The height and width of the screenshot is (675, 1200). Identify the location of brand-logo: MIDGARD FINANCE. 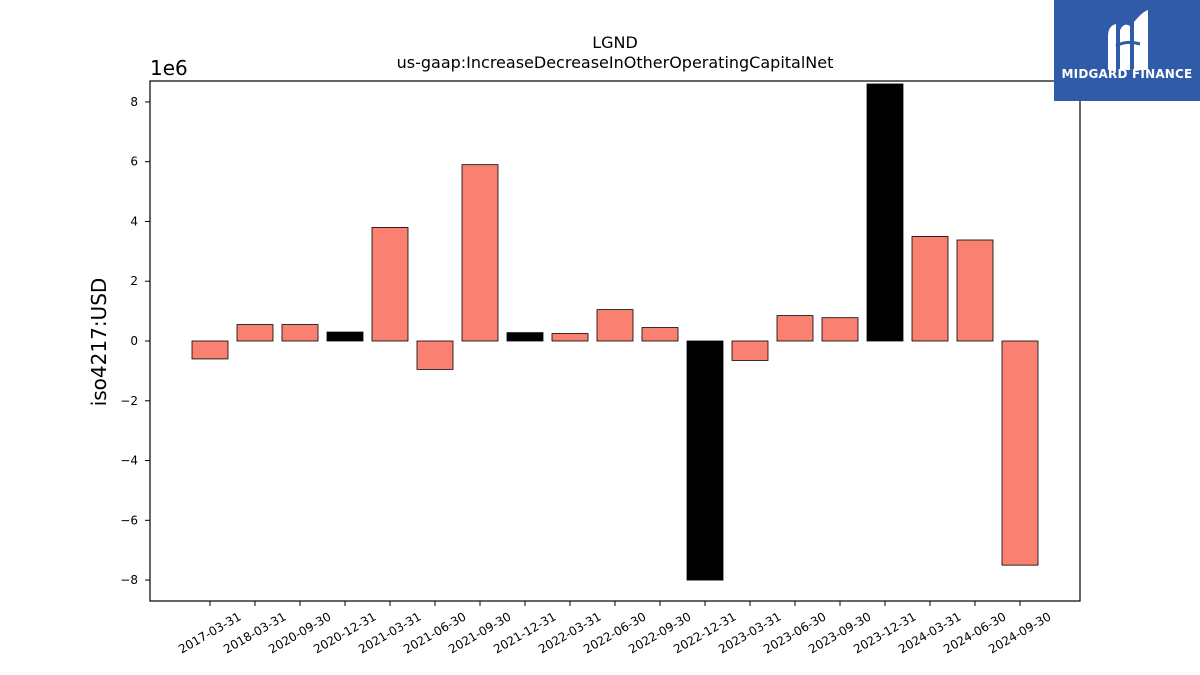
(1127, 50).